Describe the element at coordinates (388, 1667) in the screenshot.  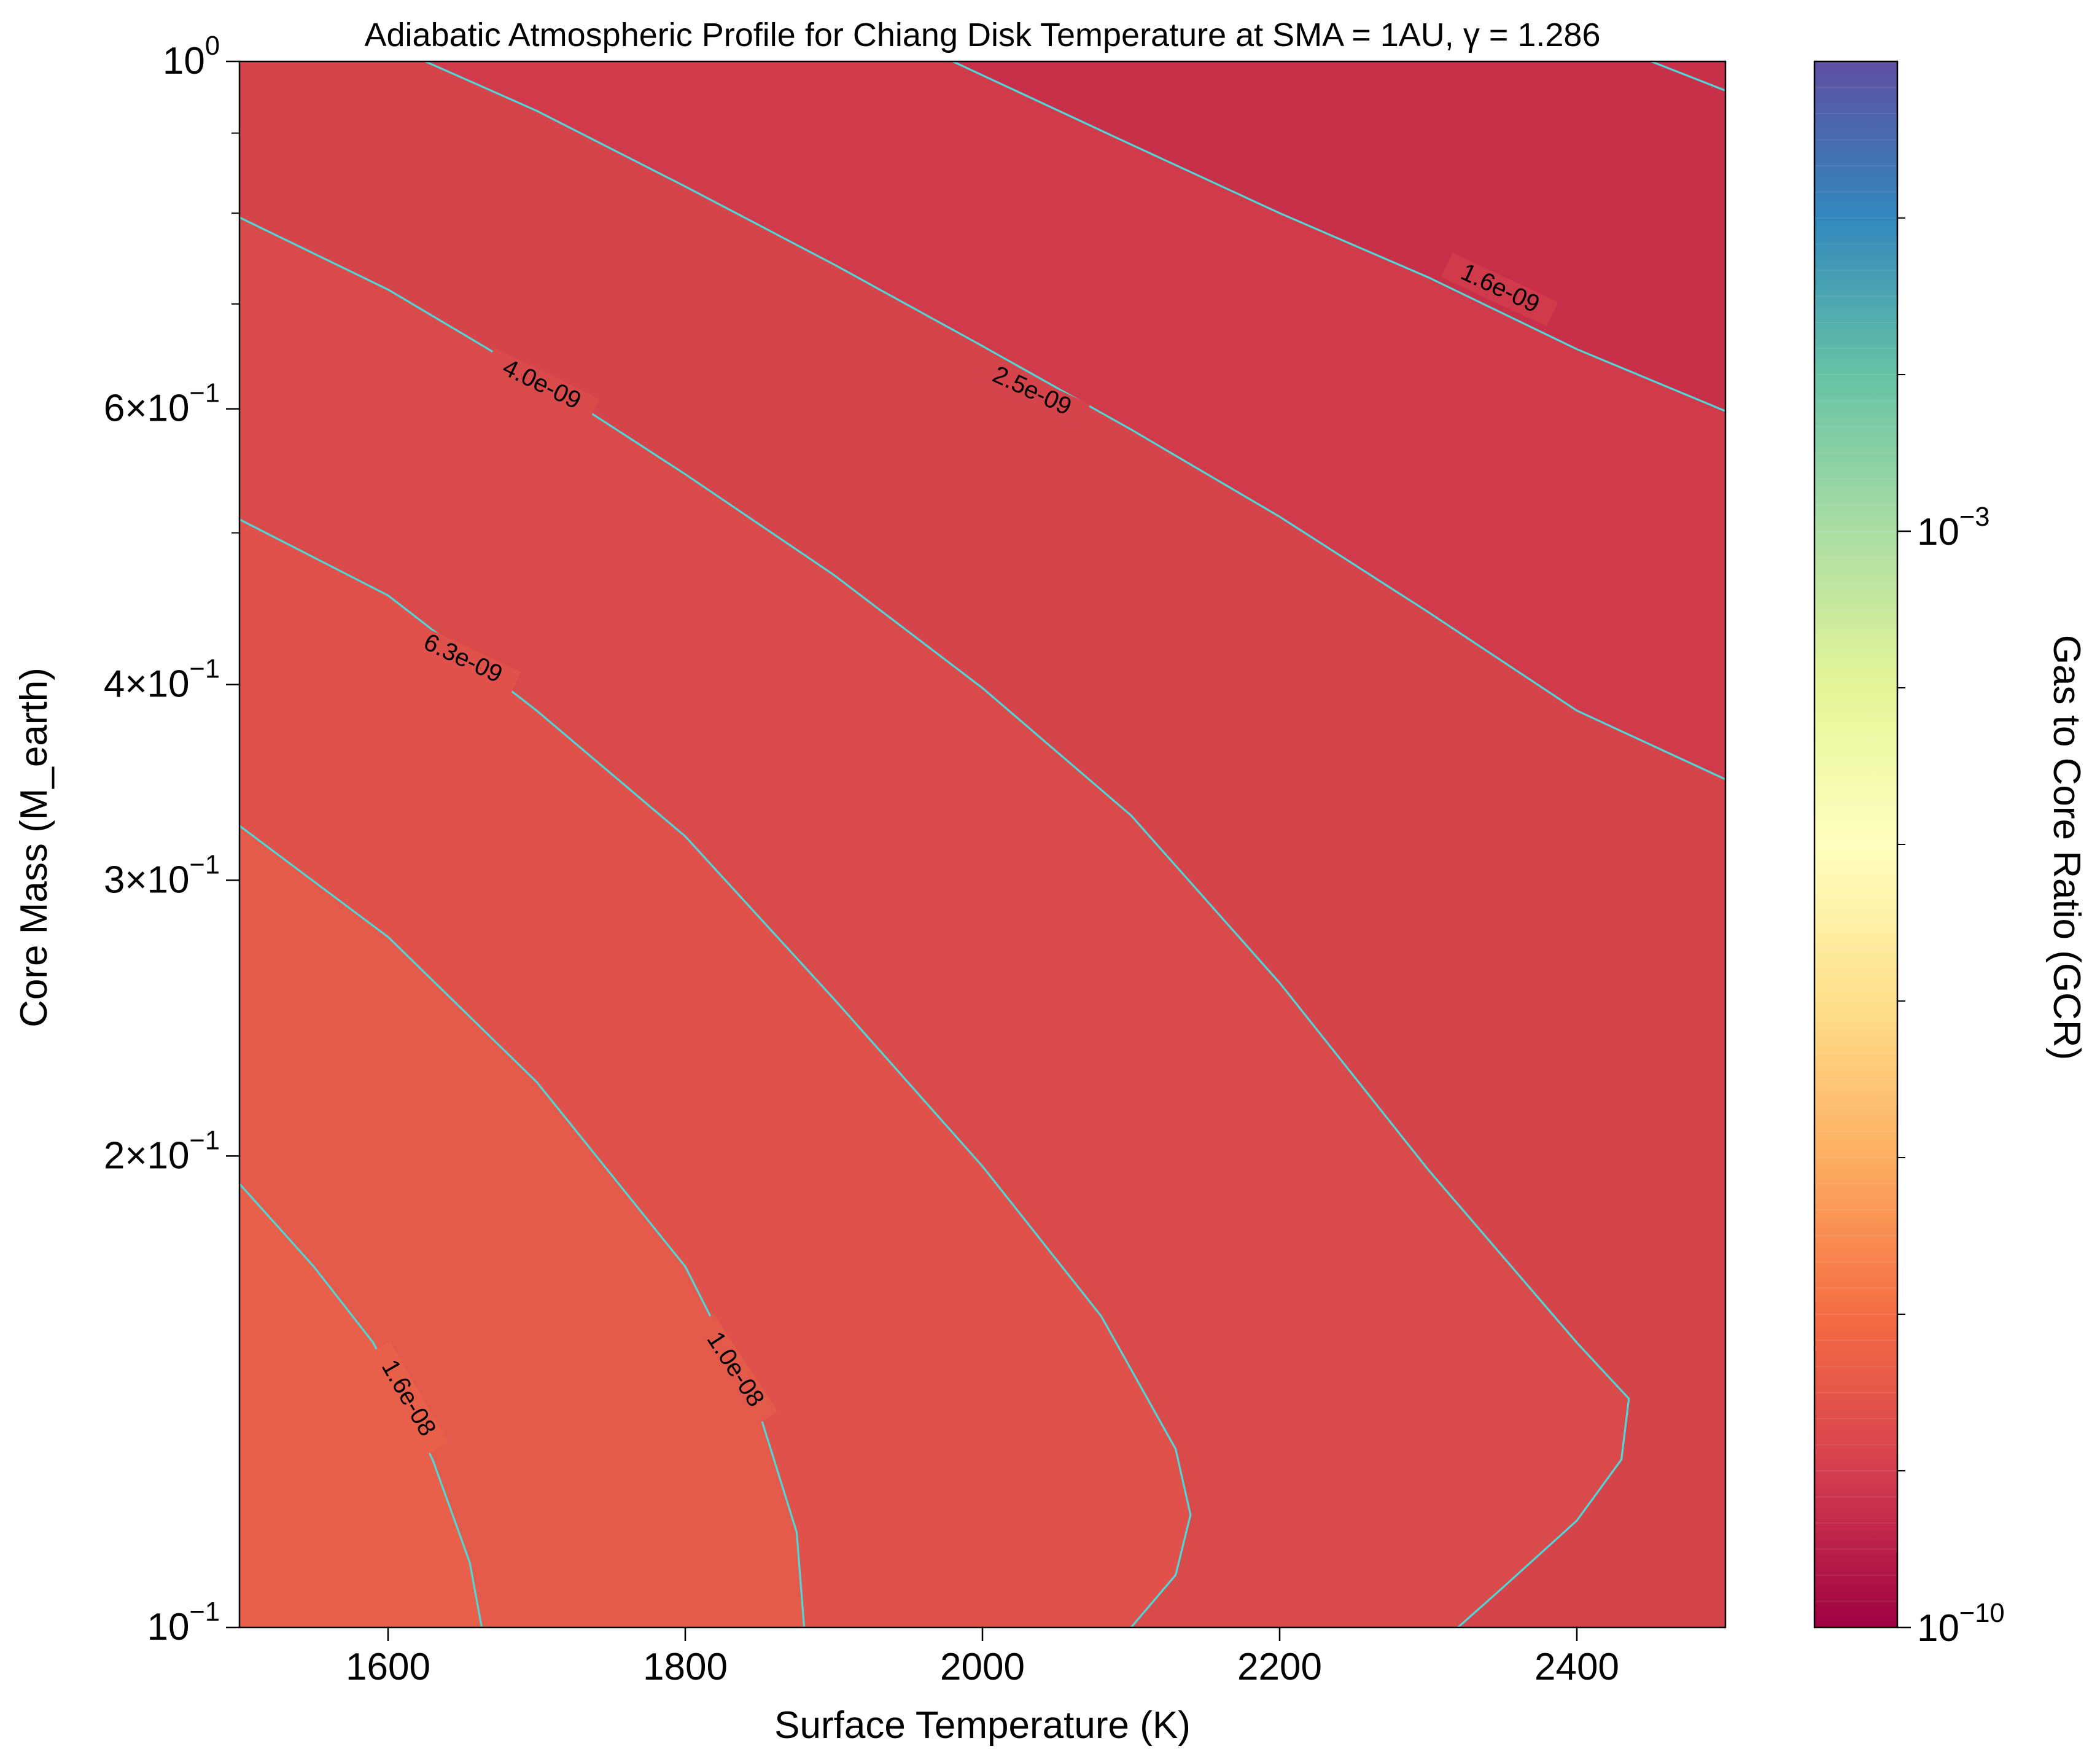
I see `x-tick-label: 1600` at that location.